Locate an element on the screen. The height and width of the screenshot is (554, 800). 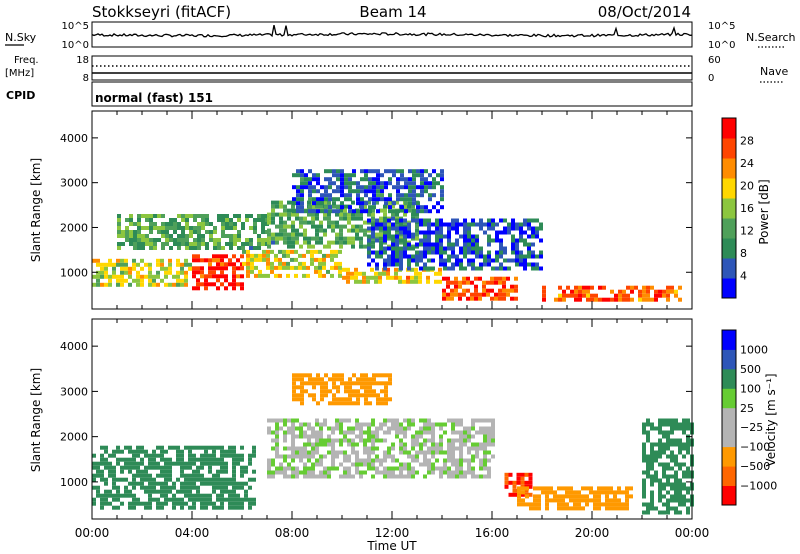
colorbar-tick-label: 4 is located at coordinates (743, 276).